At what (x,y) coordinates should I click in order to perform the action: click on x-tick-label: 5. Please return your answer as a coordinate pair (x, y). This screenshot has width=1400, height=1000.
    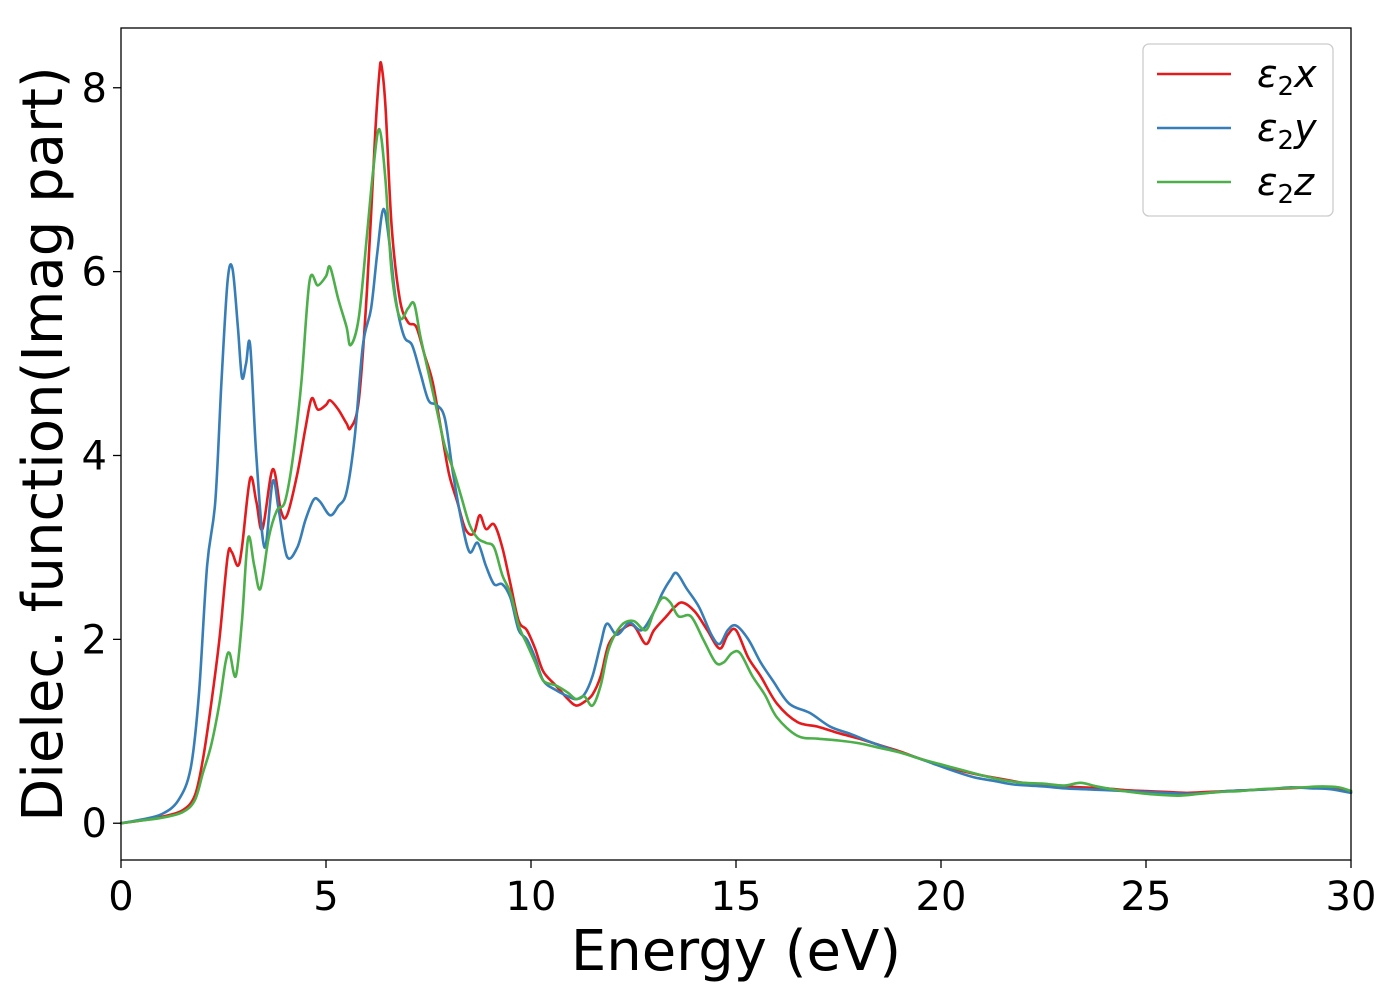
    Looking at the image, I should click on (325, 897).